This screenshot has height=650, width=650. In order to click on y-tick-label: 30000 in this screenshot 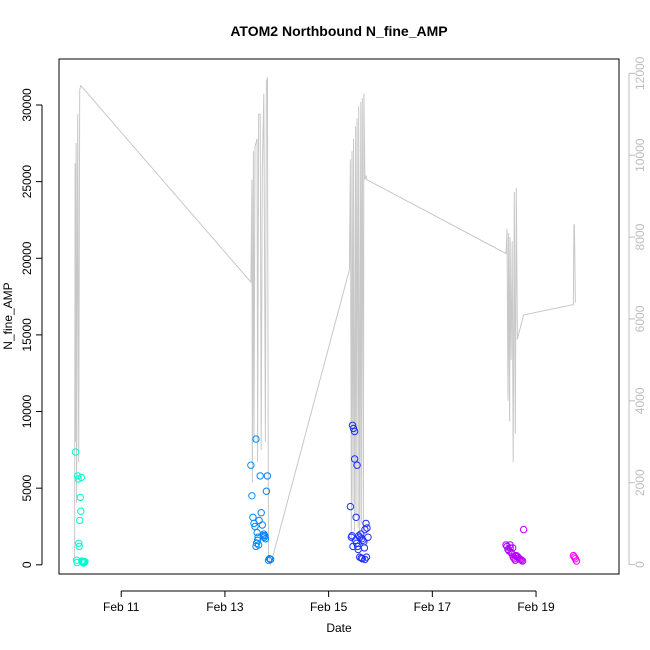, I will do `click(27, 105)`.